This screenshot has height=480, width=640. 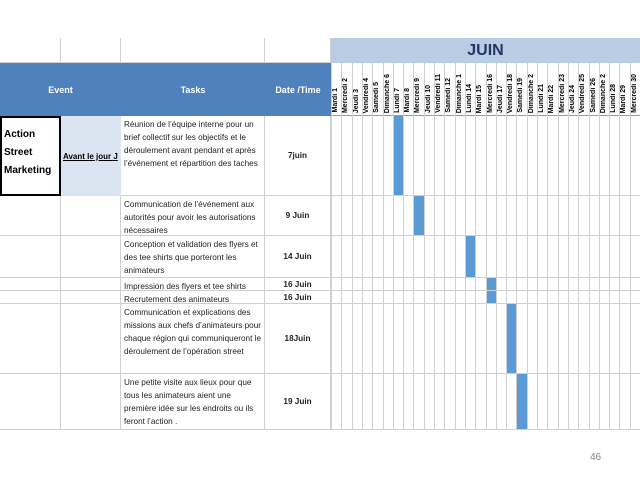 What do you see at coordinates (428, 98) in the screenshot?
I see `day-label: Jeudi 10` at bounding box center [428, 98].